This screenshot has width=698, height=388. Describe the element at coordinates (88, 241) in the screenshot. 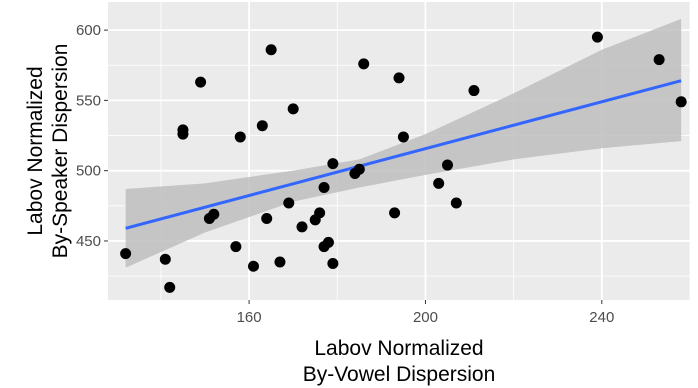

I see `y-tick-label: 450` at that location.